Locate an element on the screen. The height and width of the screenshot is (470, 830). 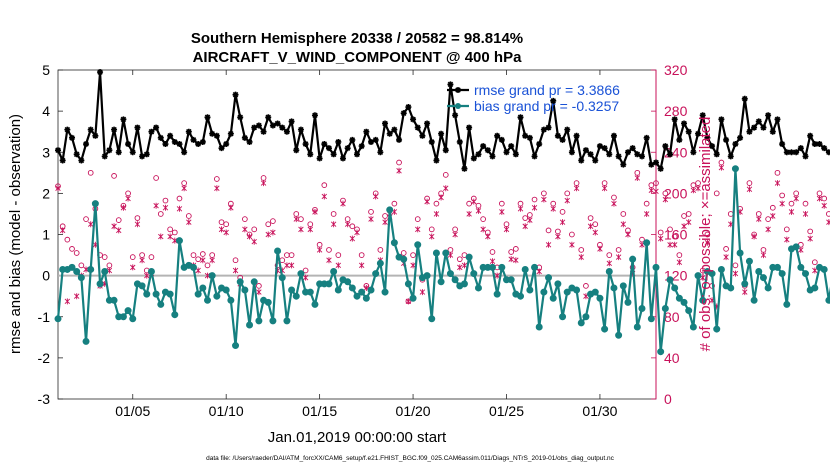
y-tick-label: -3 is located at coordinates (44, 399).